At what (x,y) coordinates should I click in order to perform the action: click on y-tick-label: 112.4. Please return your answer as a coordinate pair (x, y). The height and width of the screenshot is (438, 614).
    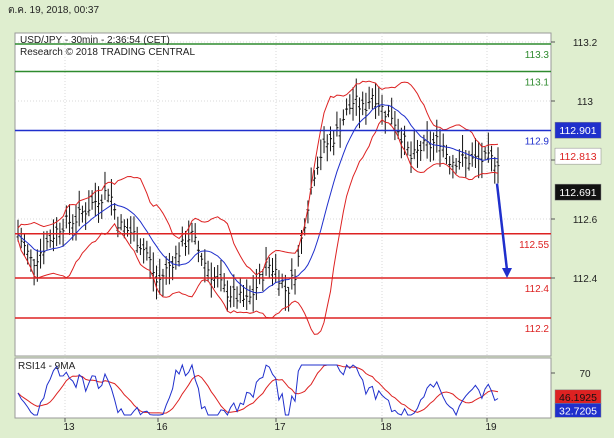
    Looking at the image, I should click on (585, 279).